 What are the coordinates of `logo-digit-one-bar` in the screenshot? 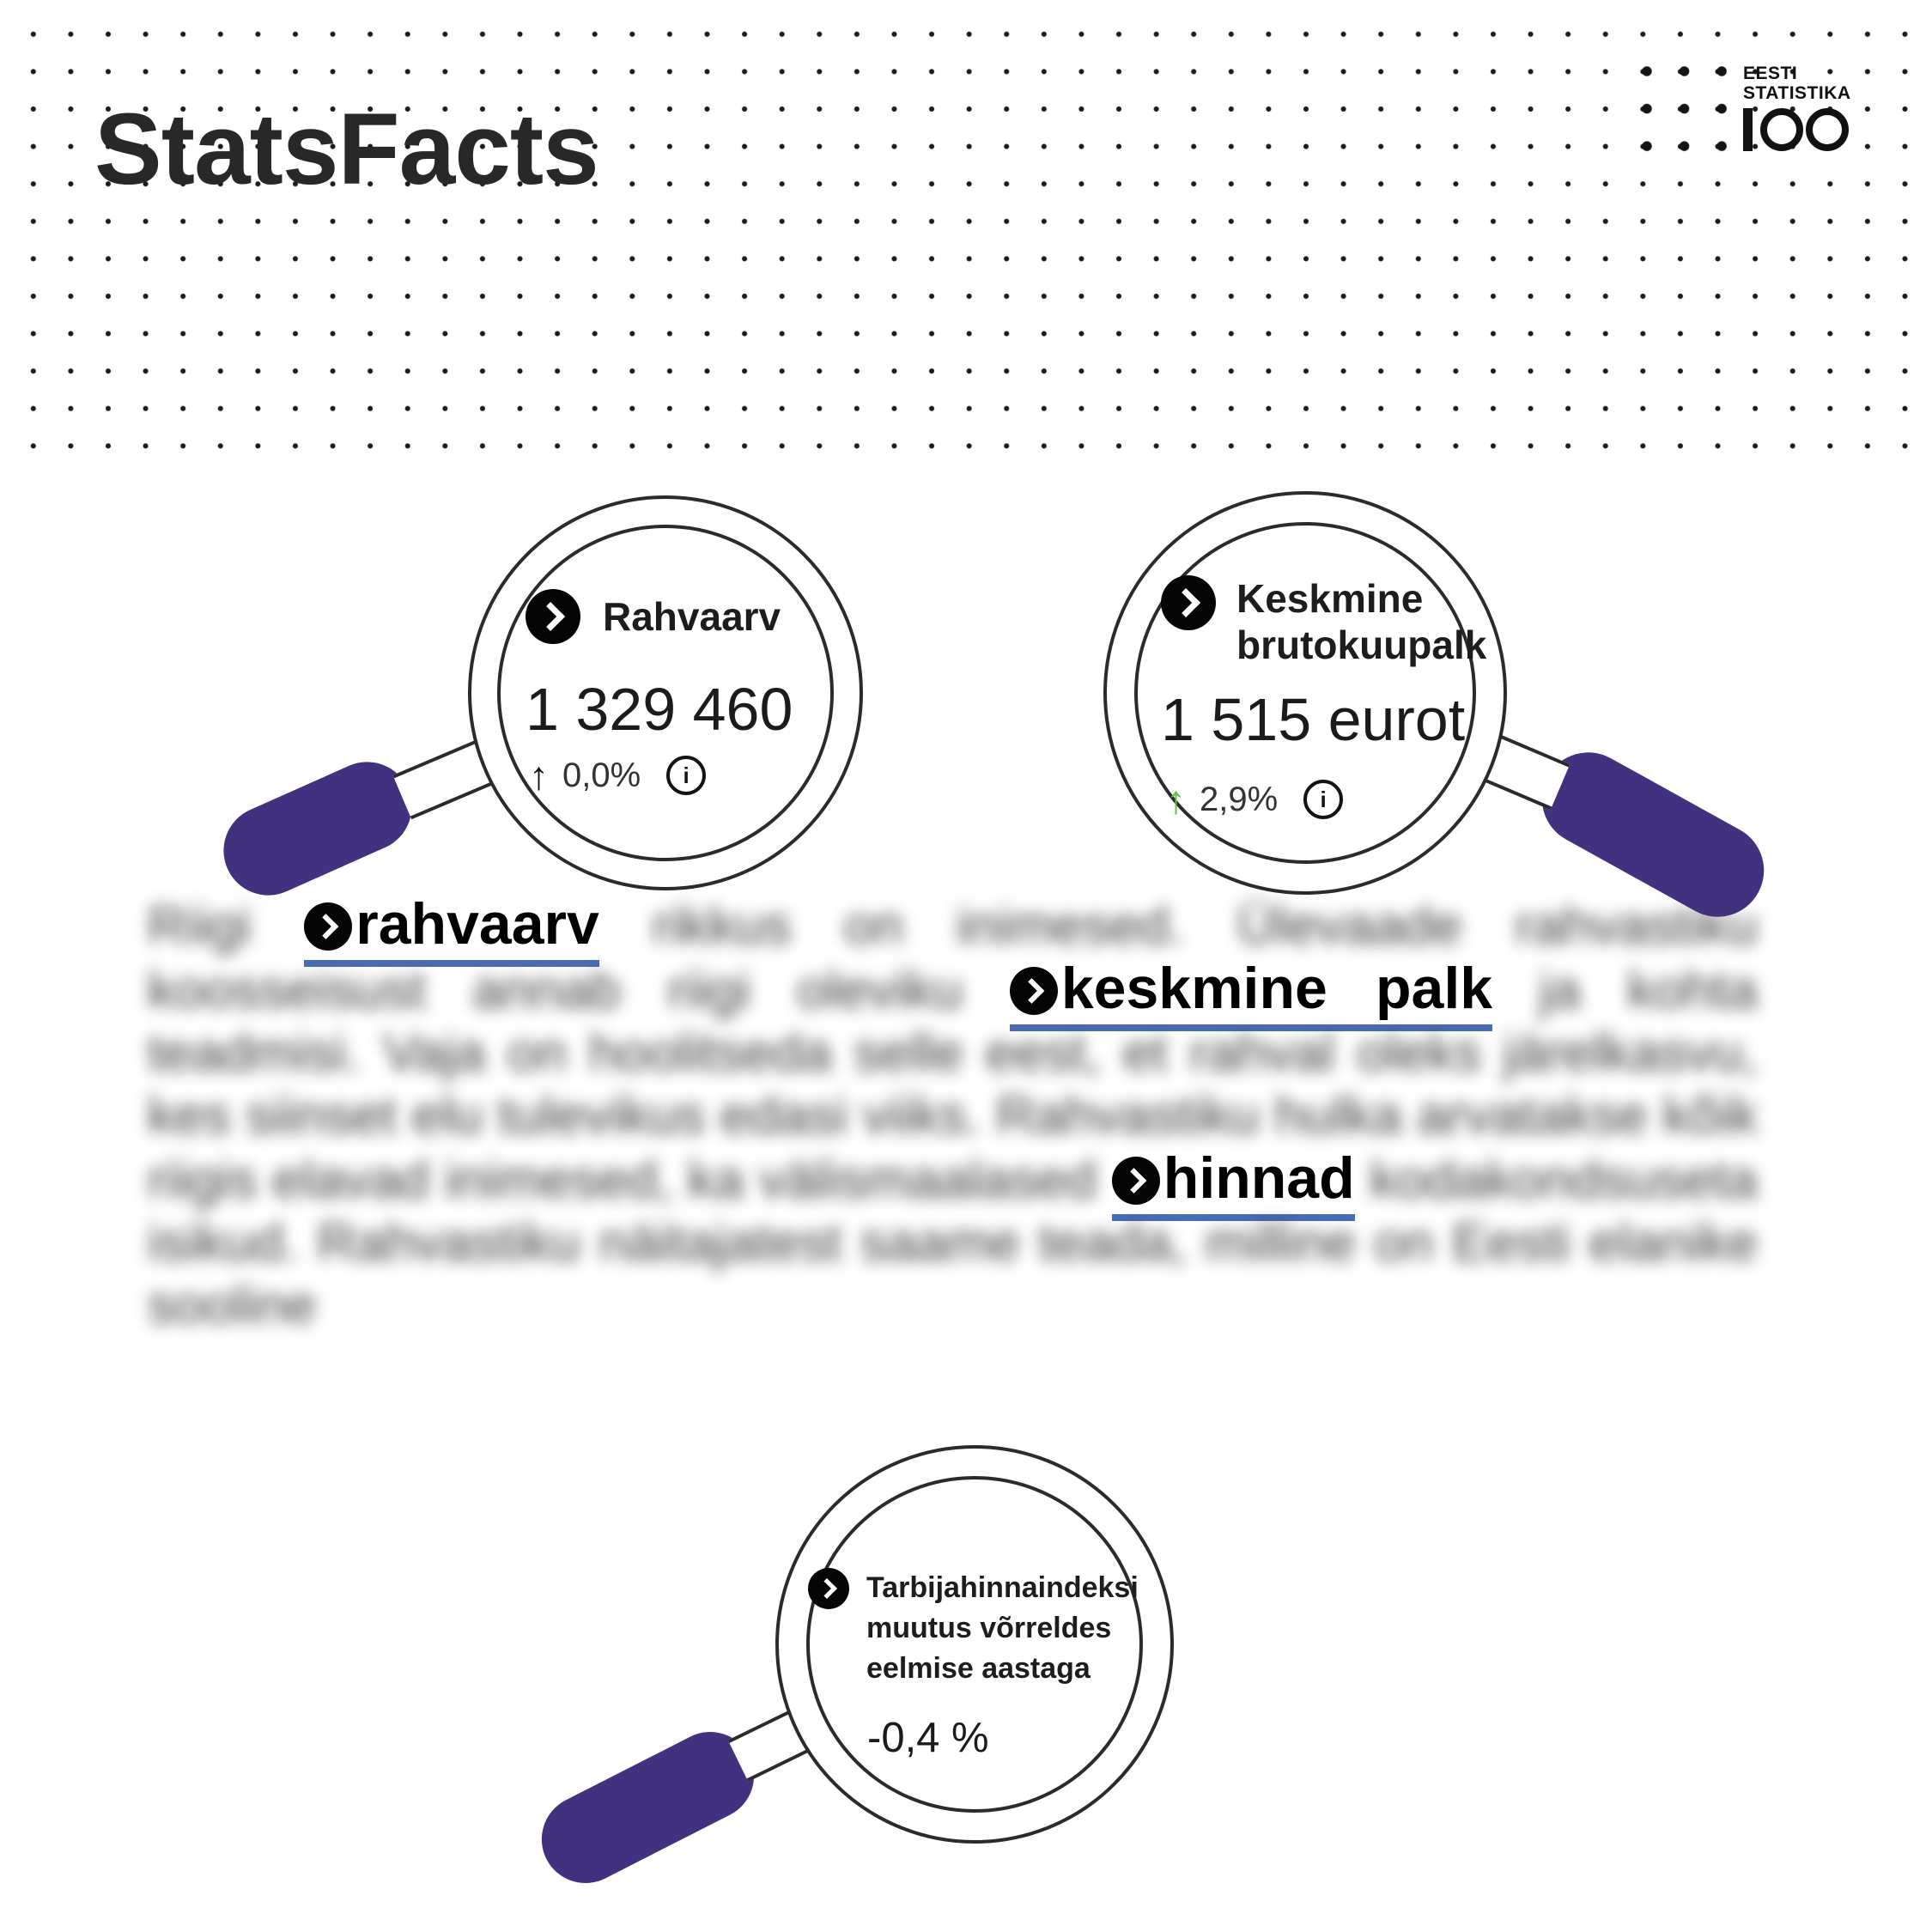 It's located at (1748, 129).